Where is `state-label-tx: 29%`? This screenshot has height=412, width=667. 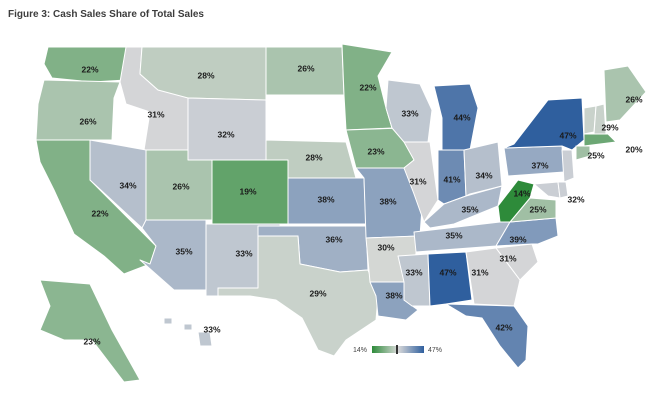 state-label-tx: 29% is located at coordinates (317, 293).